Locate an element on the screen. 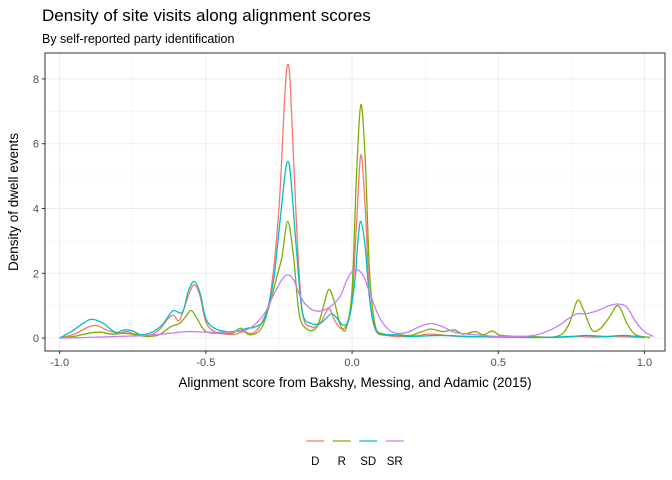  legend-label-sr: SR is located at coordinates (395, 462).